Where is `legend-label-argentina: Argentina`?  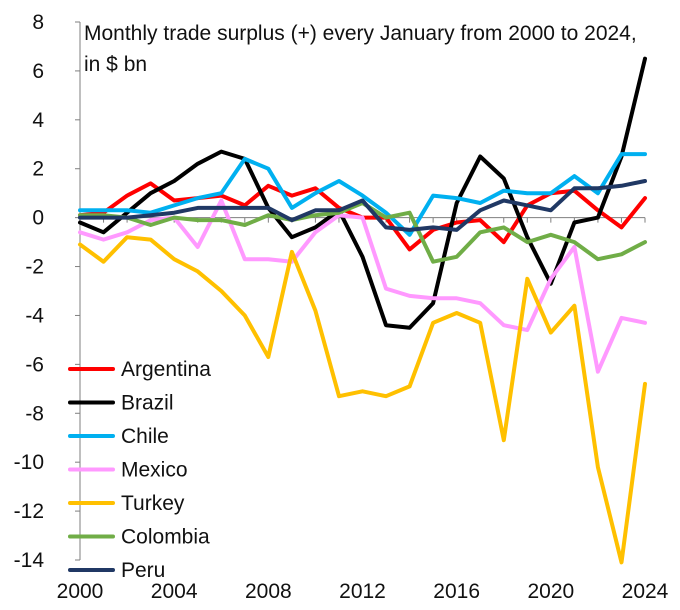 legend-label-argentina: Argentina is located at coordinates (166, 369).